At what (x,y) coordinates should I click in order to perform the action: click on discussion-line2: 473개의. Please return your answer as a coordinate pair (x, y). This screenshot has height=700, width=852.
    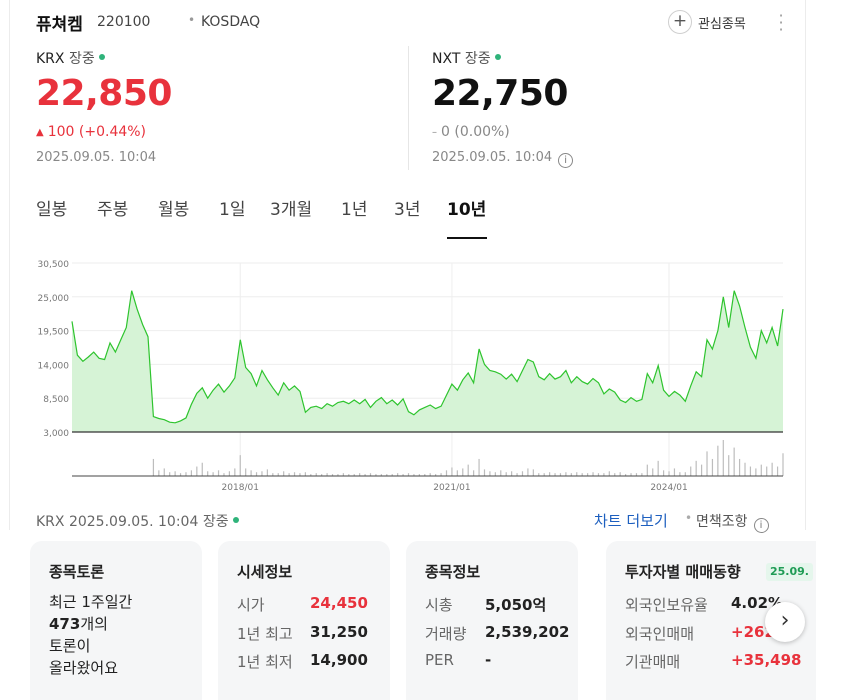
    Looking at the image, I should click on (90, 624).